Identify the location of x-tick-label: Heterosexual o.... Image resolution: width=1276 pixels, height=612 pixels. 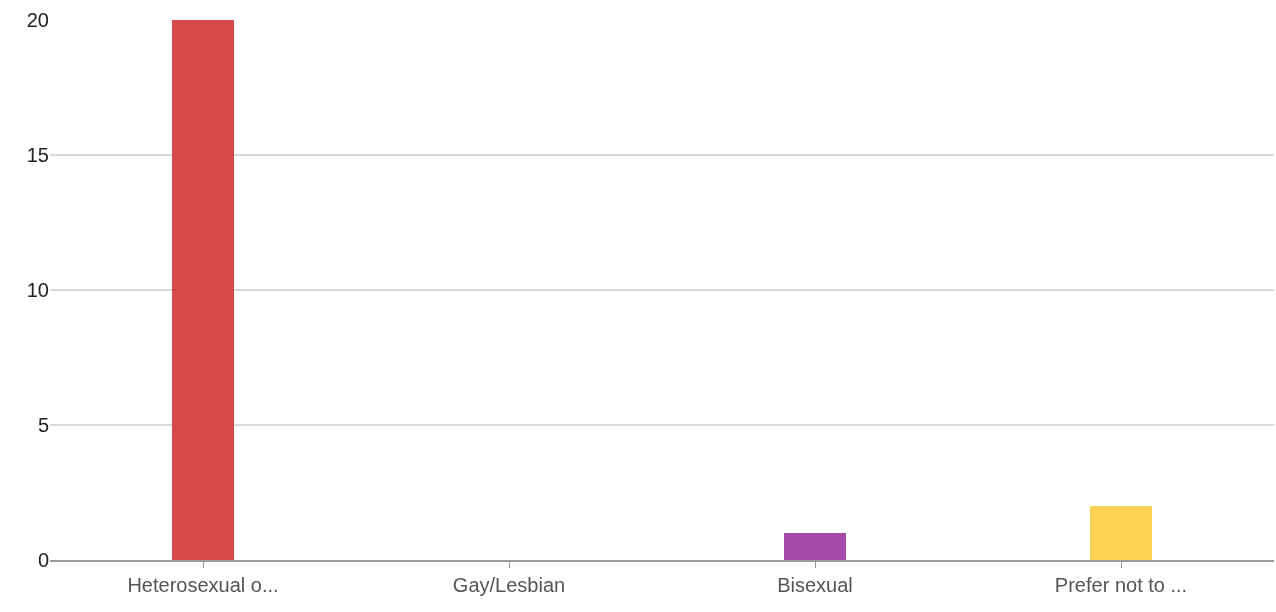
(203, 585).